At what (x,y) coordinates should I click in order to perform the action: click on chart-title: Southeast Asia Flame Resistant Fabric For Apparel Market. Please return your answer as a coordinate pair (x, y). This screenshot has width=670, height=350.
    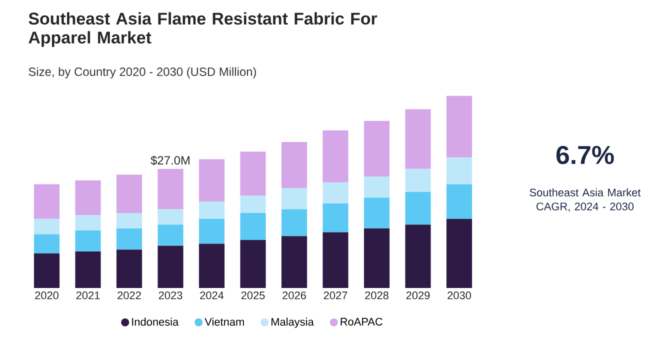
    Looking at the image, I should click on (203, 29).